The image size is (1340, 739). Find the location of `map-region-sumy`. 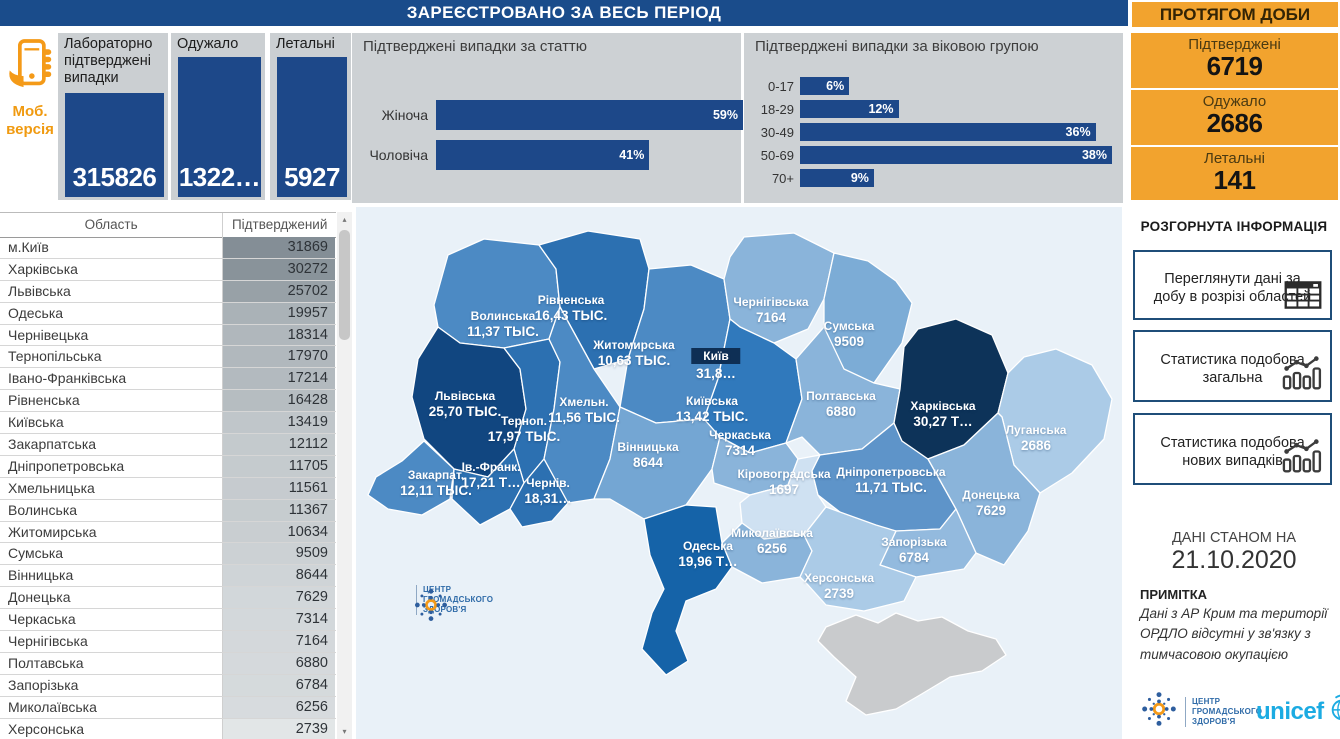

map-region-sumy is located at coordinates (868, 318).